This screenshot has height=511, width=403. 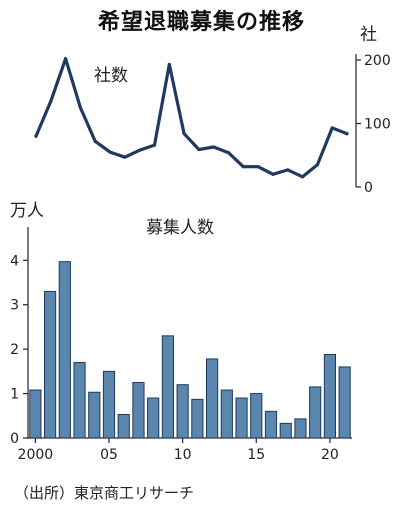 What do you see at coordinates (14, 261) in the screenshot?
I see `bar-y-tick-label: 4` at bounding box center [14, 261].